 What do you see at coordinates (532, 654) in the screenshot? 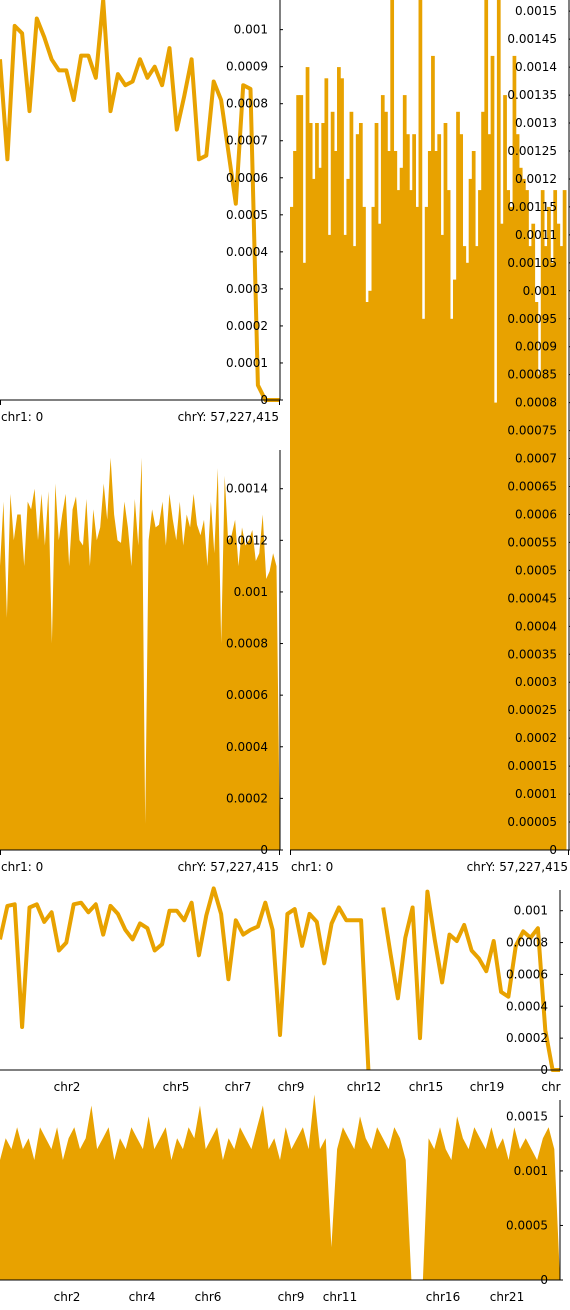
I see `y-tick-label: 0.00035` at bounding box center [532, 654].